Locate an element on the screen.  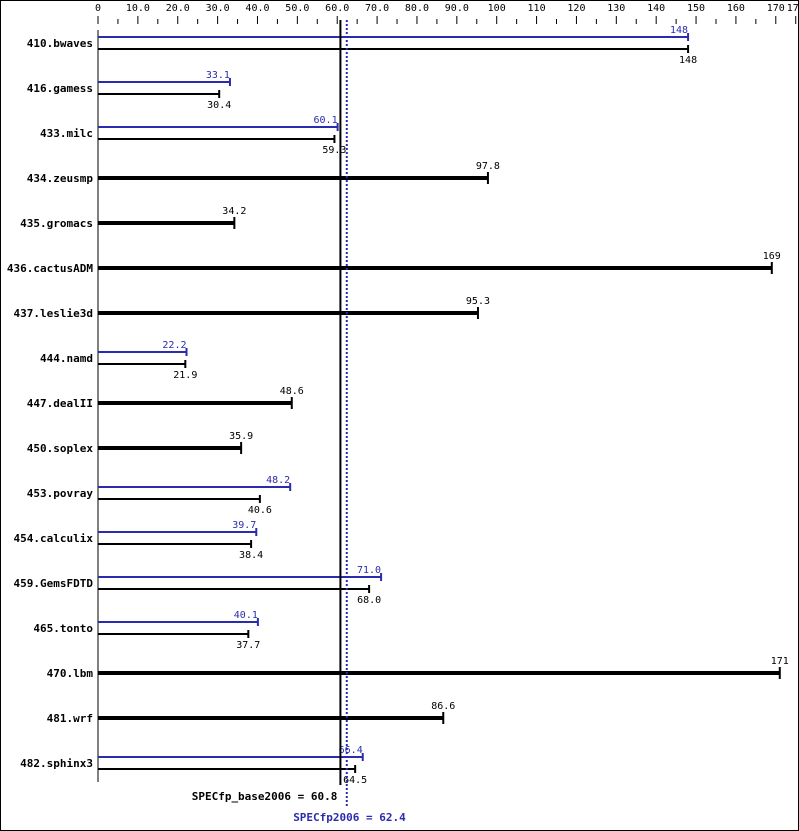
tick-label: 0 is located at coordinates (98, 8).